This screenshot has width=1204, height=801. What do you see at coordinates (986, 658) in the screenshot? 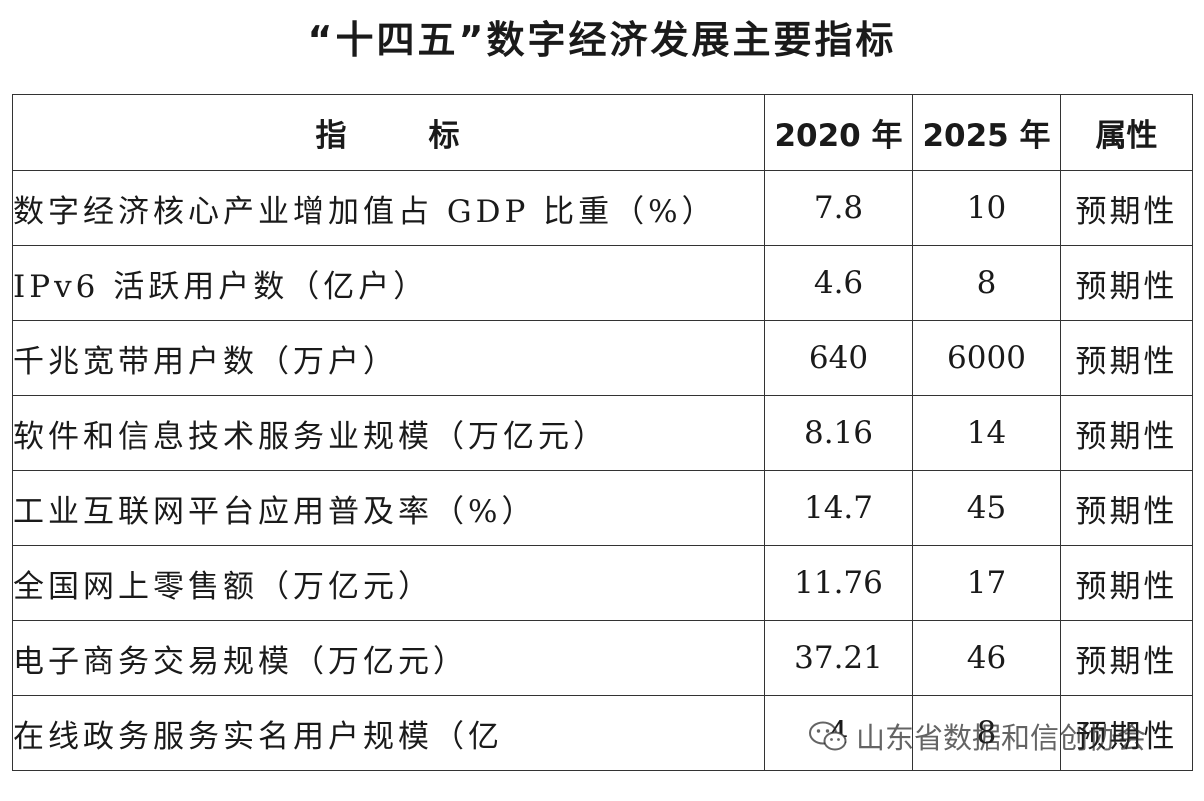
I see `row-value-2025: 46` at bounding box center [986, 658].